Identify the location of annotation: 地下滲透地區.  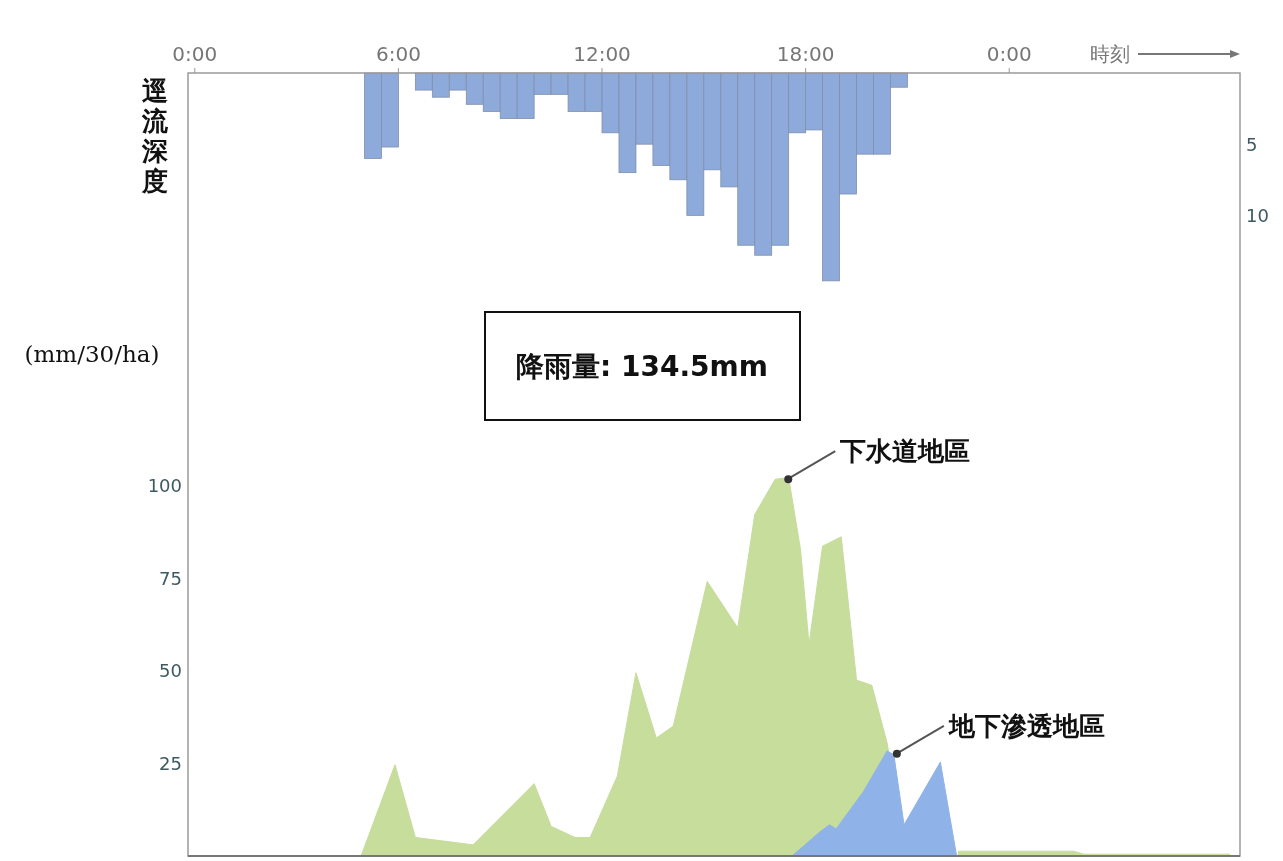
(1026, 725).